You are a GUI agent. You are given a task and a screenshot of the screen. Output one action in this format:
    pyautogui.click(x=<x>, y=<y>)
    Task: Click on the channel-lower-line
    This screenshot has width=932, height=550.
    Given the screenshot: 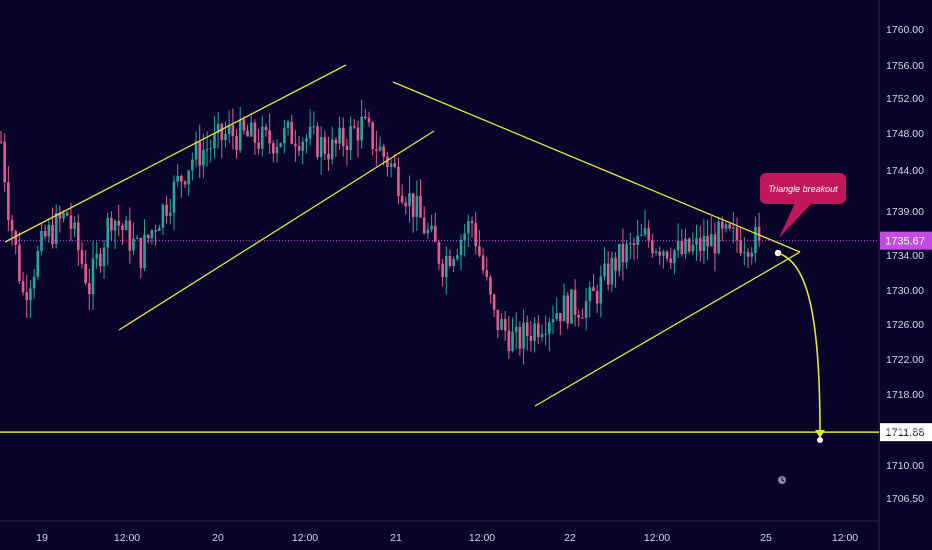 What is the action you would take?
    pyautogui.click(x=276, y=230)
    